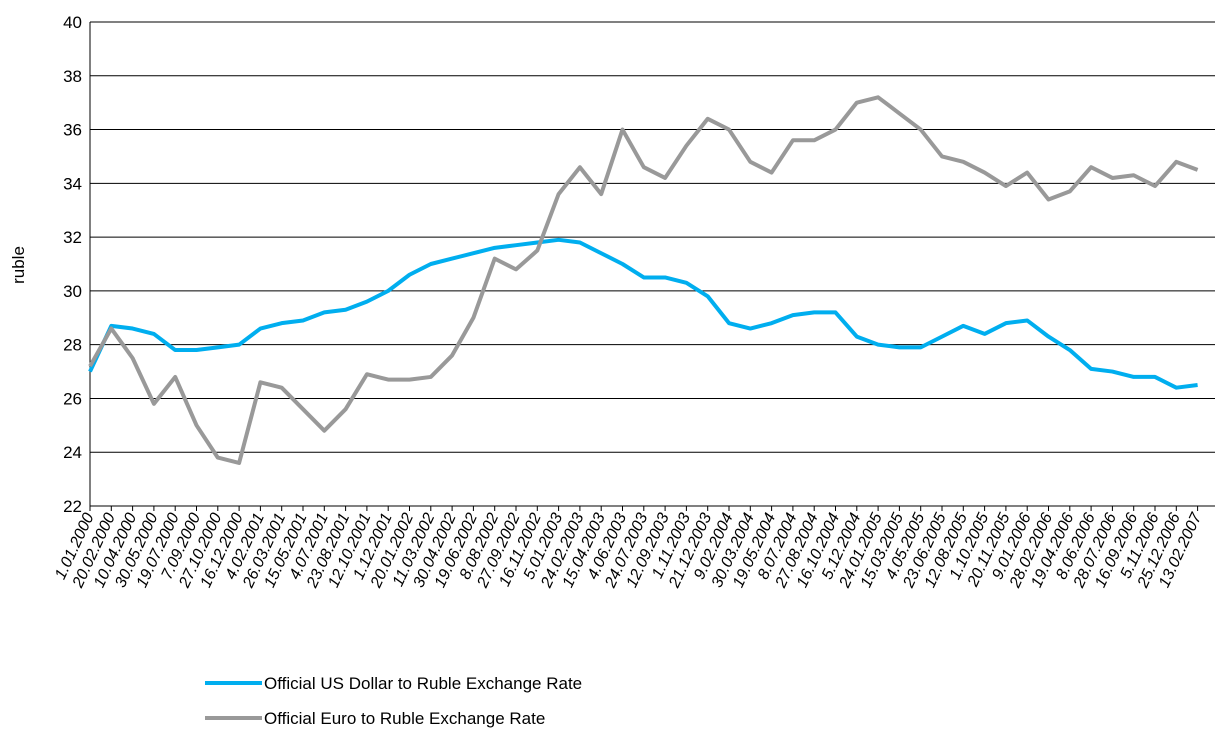 The image size is (1220, 731). What do you see at coordinates (72, 183) in the screenshot?
I see `y-tick-label: 34` at bounding box center [72, 183].